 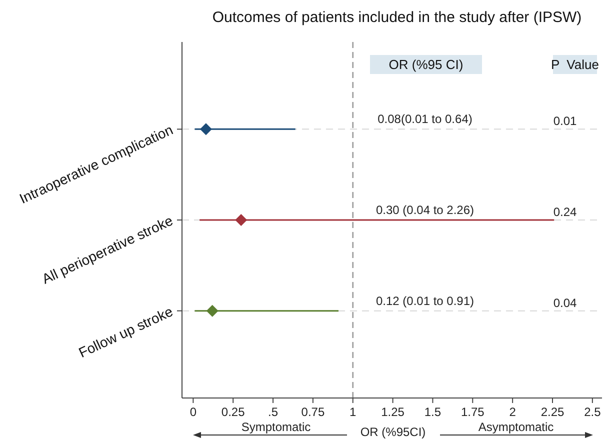 I want to click on annotation: 0.04, so click(x=565, y=303).